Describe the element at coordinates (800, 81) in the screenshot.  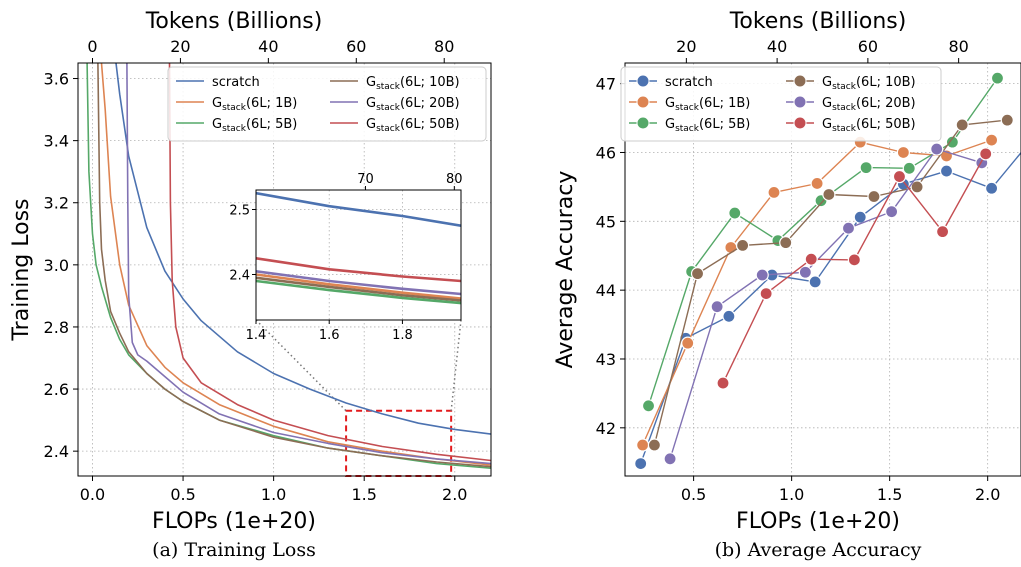
I see `accuracy-legend-marker-g10` at that location.